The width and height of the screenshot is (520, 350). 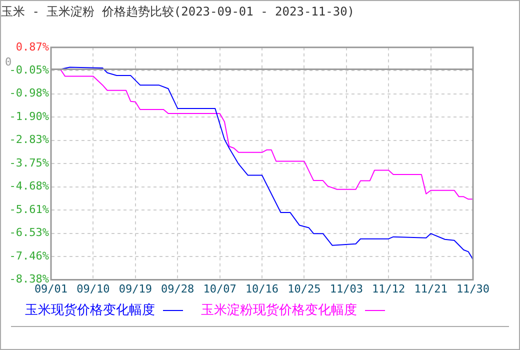 What do you see at coordinates (29, 116) in the screenshot?
I see `y-tick-label: -1.90%` at bounding box center [29, 116].